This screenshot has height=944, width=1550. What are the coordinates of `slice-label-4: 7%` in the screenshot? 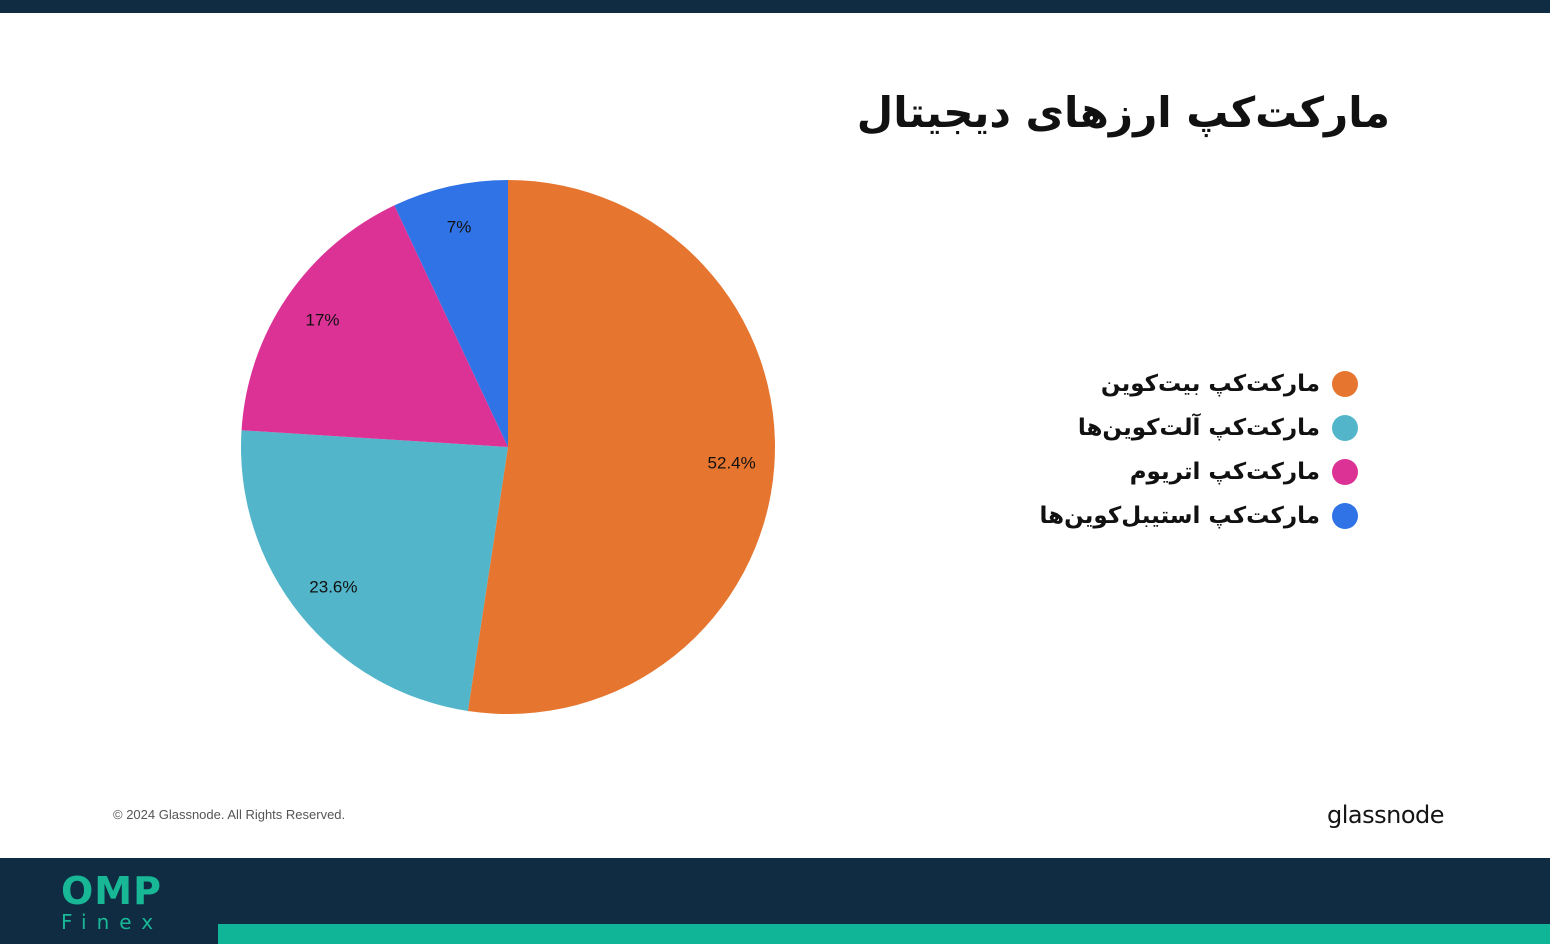 It's located at (459, 227).